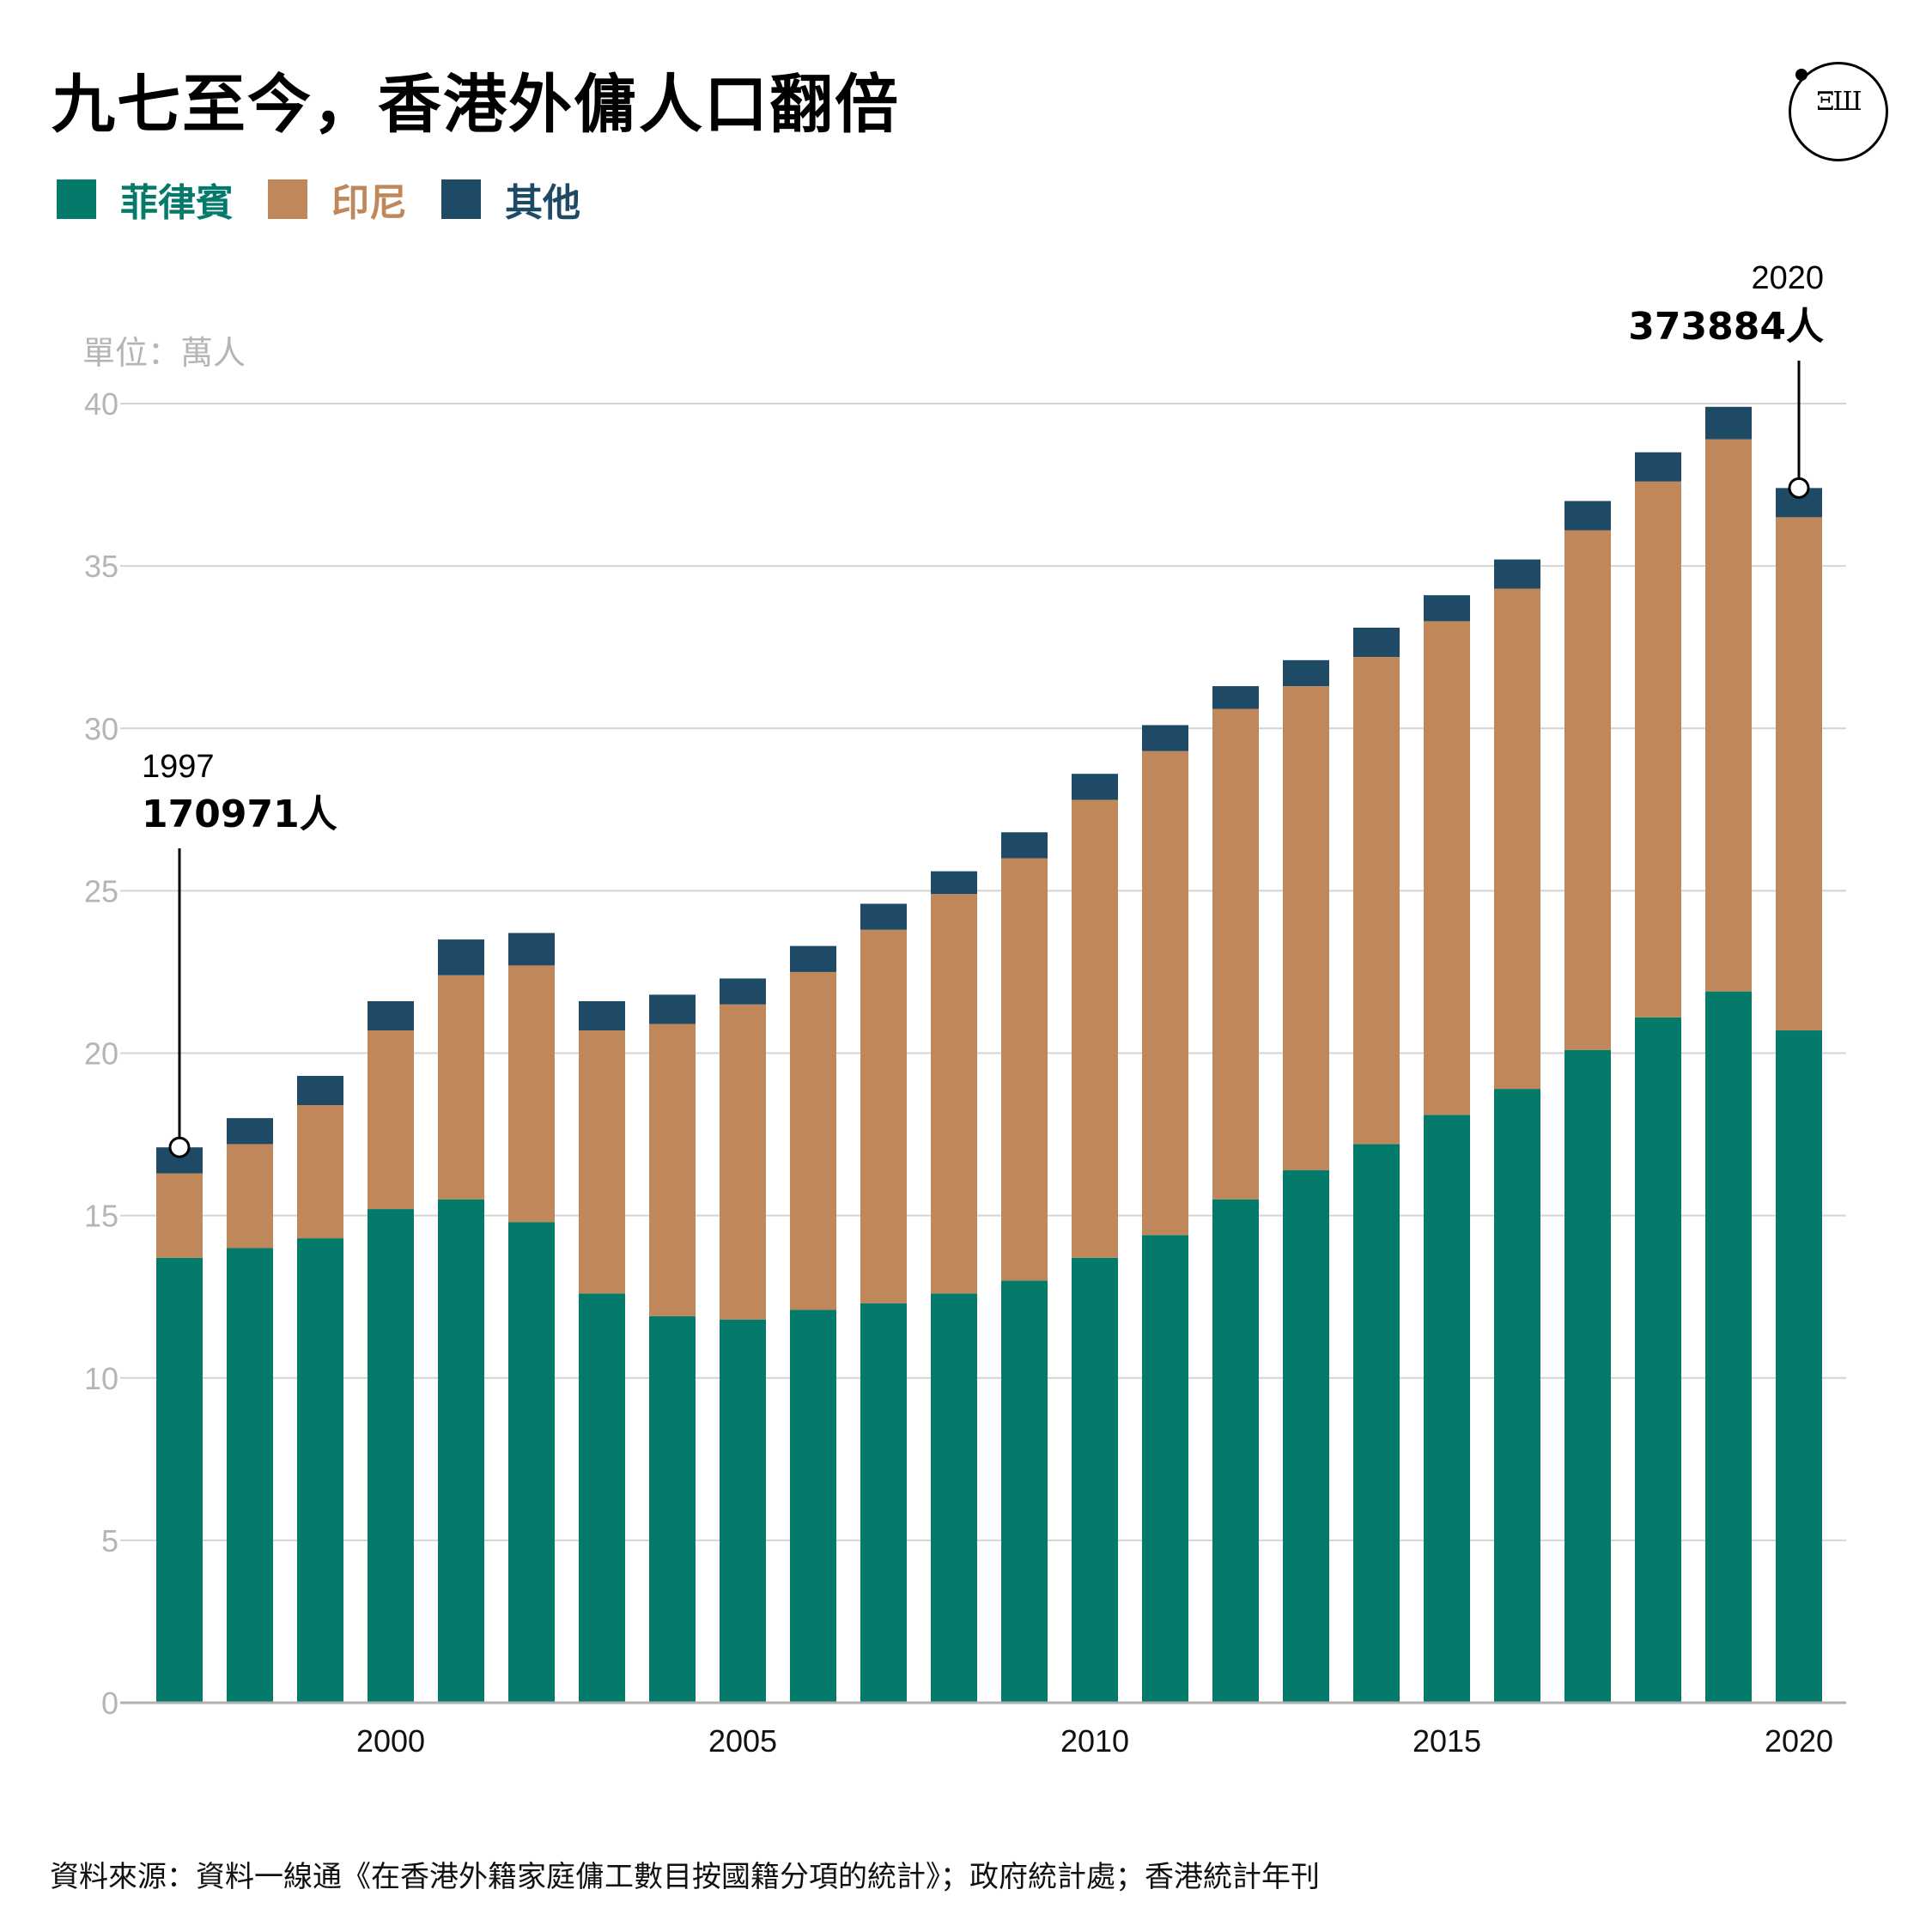 The image size is (1932, 1932). Describe the element at coordinates (476, 105) in the screenshot. I see `chart-title: 九七至今，香港外傭人口翻倍` at that location.